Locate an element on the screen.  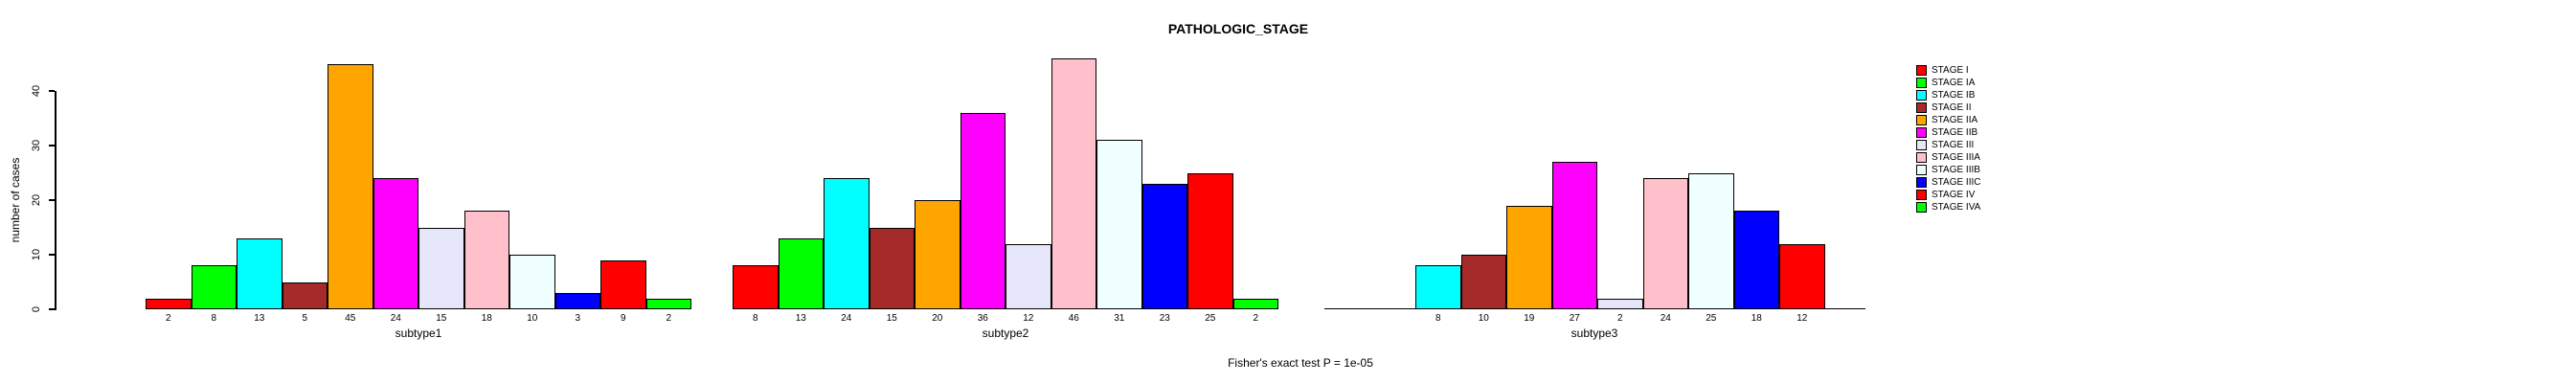
bar-value-label: 3 is located at coordinates (578, 319).